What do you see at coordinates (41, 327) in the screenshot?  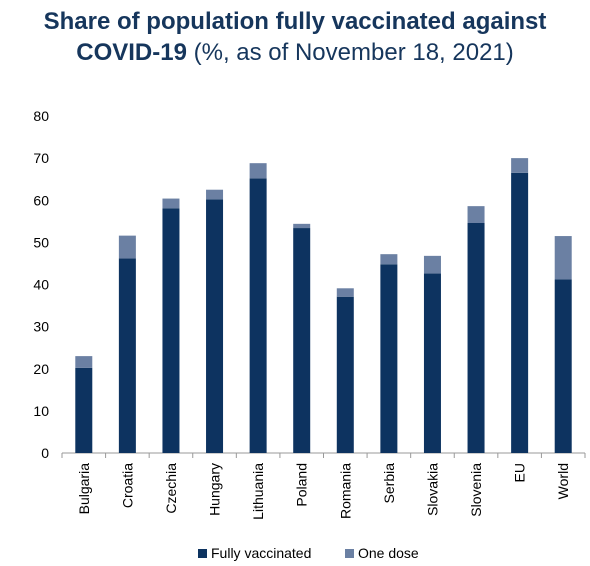 I see `y-tick-label: 30` at bounding box center [41, 327].